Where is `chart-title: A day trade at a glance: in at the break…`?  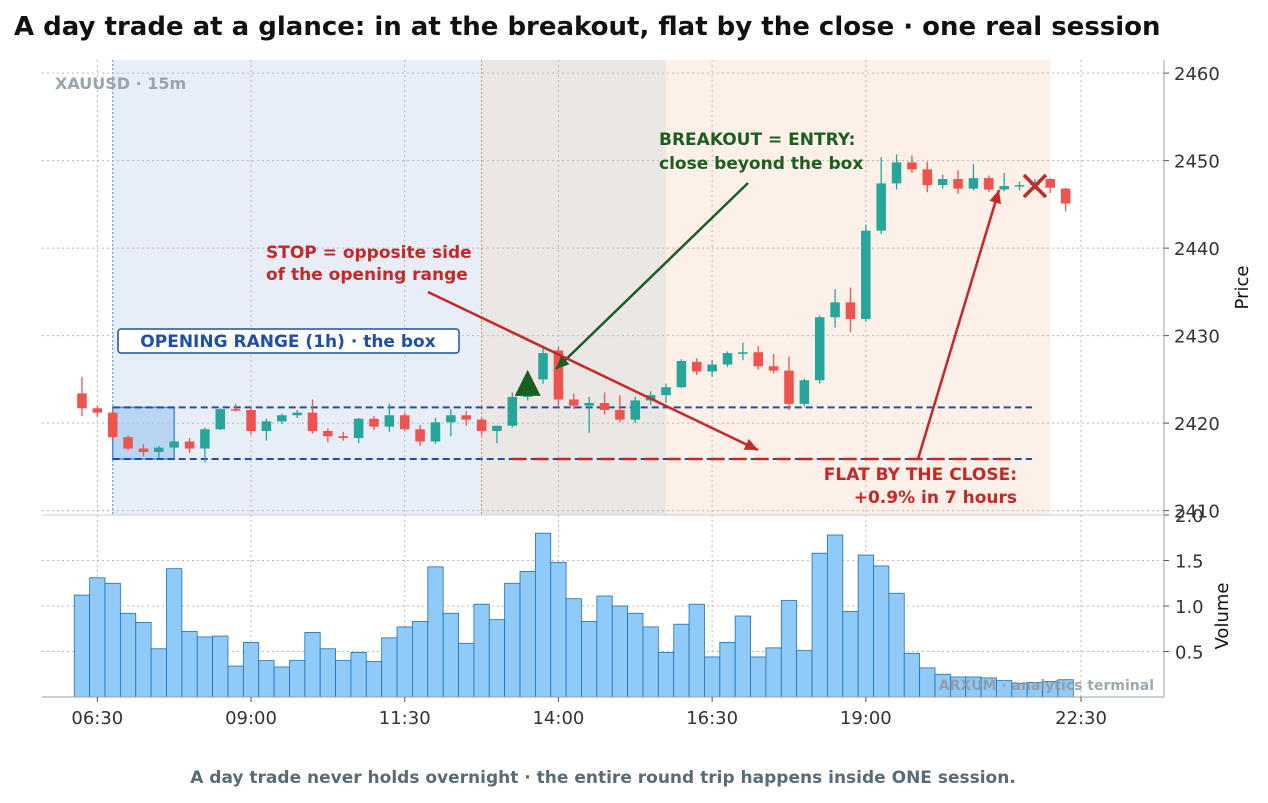 chart-title: A day trade at a glance: in at the break… is located at coordinates (587, 27).